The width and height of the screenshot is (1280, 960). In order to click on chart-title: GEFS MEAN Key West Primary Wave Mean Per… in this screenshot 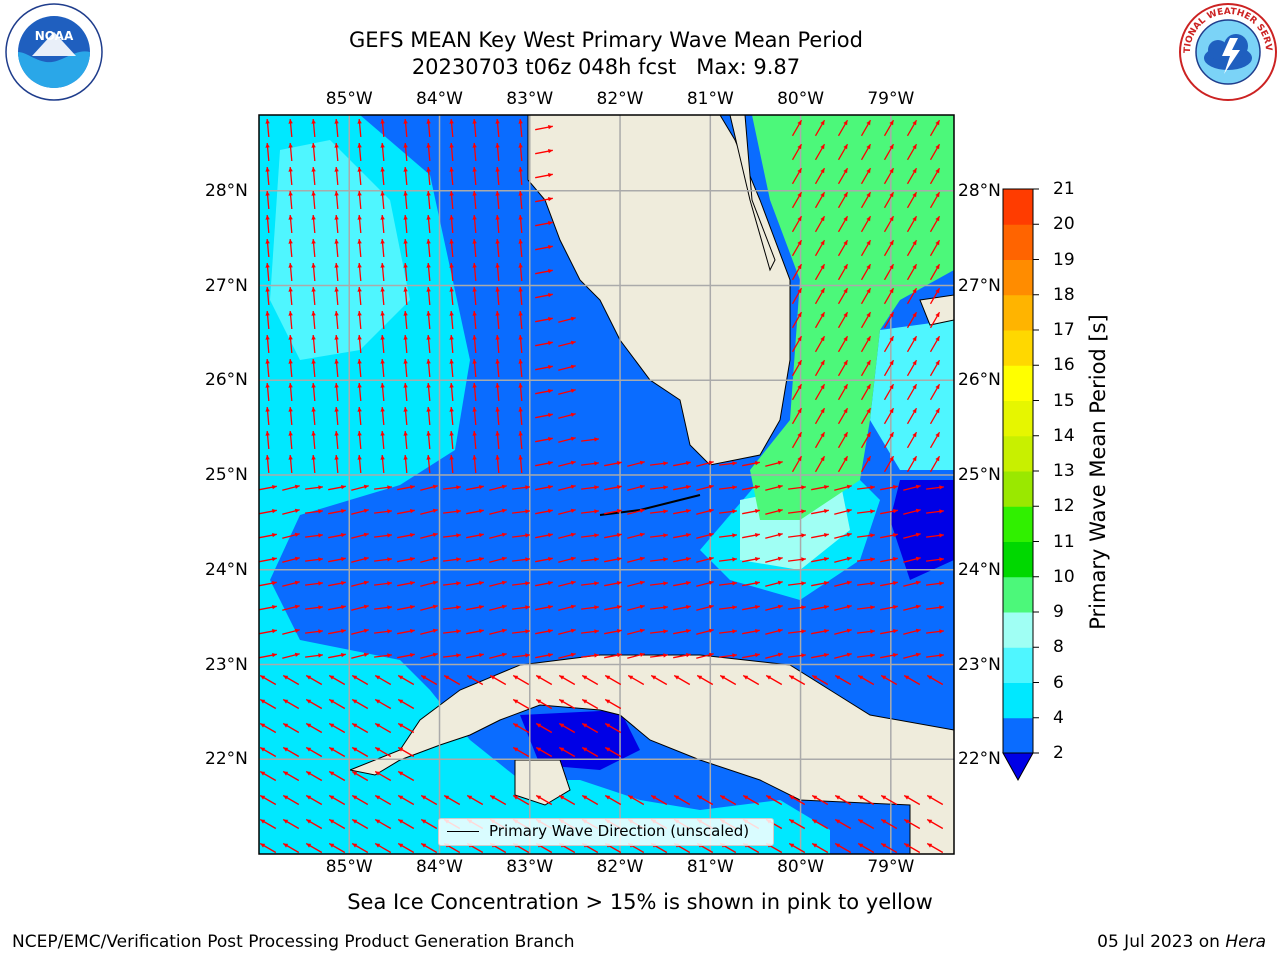, I will do `click(606, 40)`.